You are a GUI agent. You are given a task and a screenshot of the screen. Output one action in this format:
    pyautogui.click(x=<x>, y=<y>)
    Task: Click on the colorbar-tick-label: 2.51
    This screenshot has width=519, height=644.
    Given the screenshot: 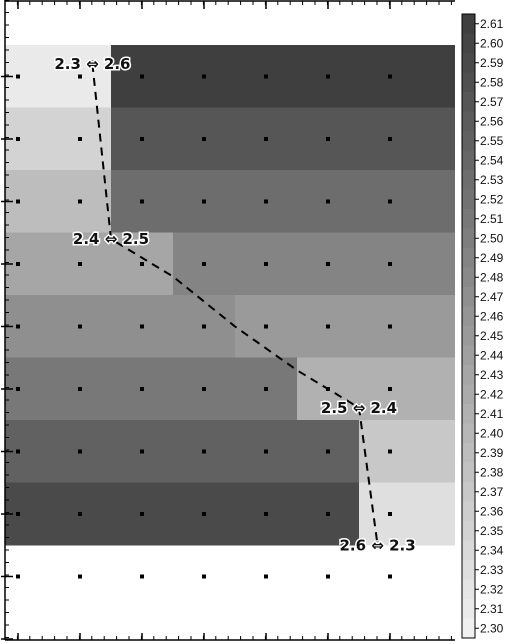 What is the action you would take?
    pyautogui.click(x=492, y=219)
    